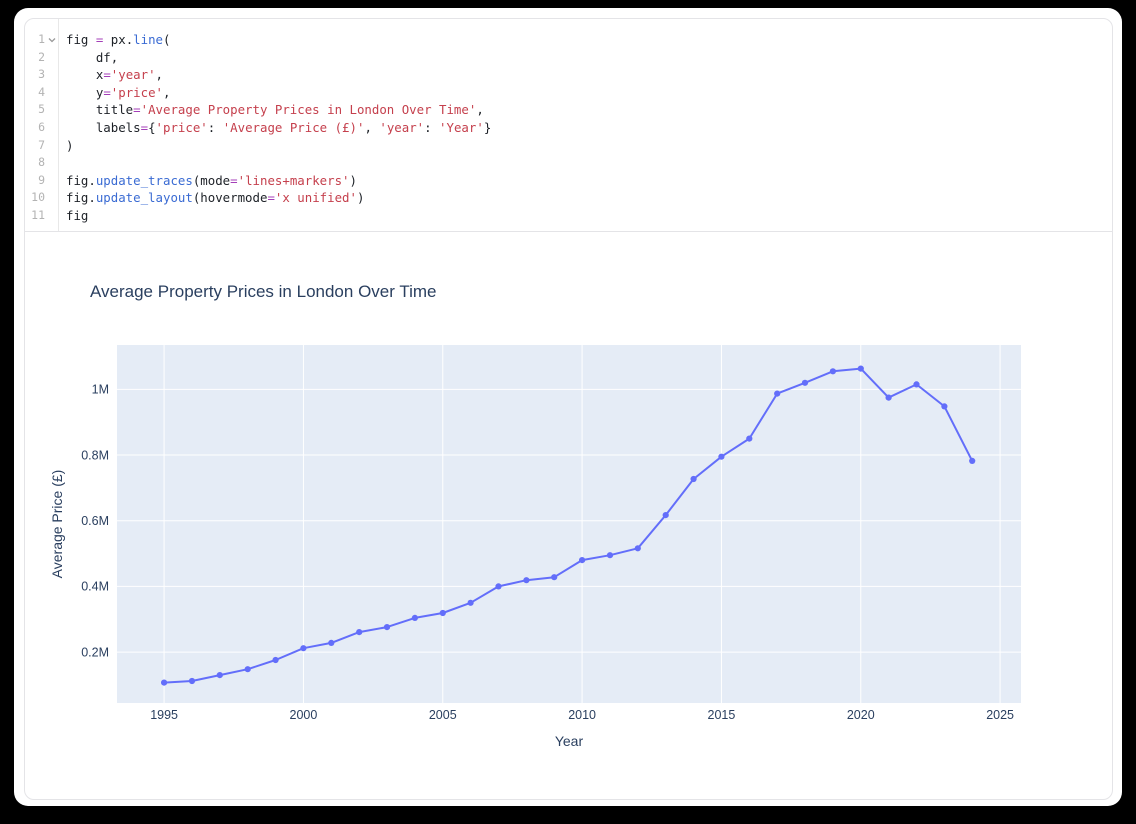 This screenshot has width=1136, height=824. What do you see at coordinates (41, 179) in the screenshot?
I see `line-number: 9` at bounding box center [41, 179].